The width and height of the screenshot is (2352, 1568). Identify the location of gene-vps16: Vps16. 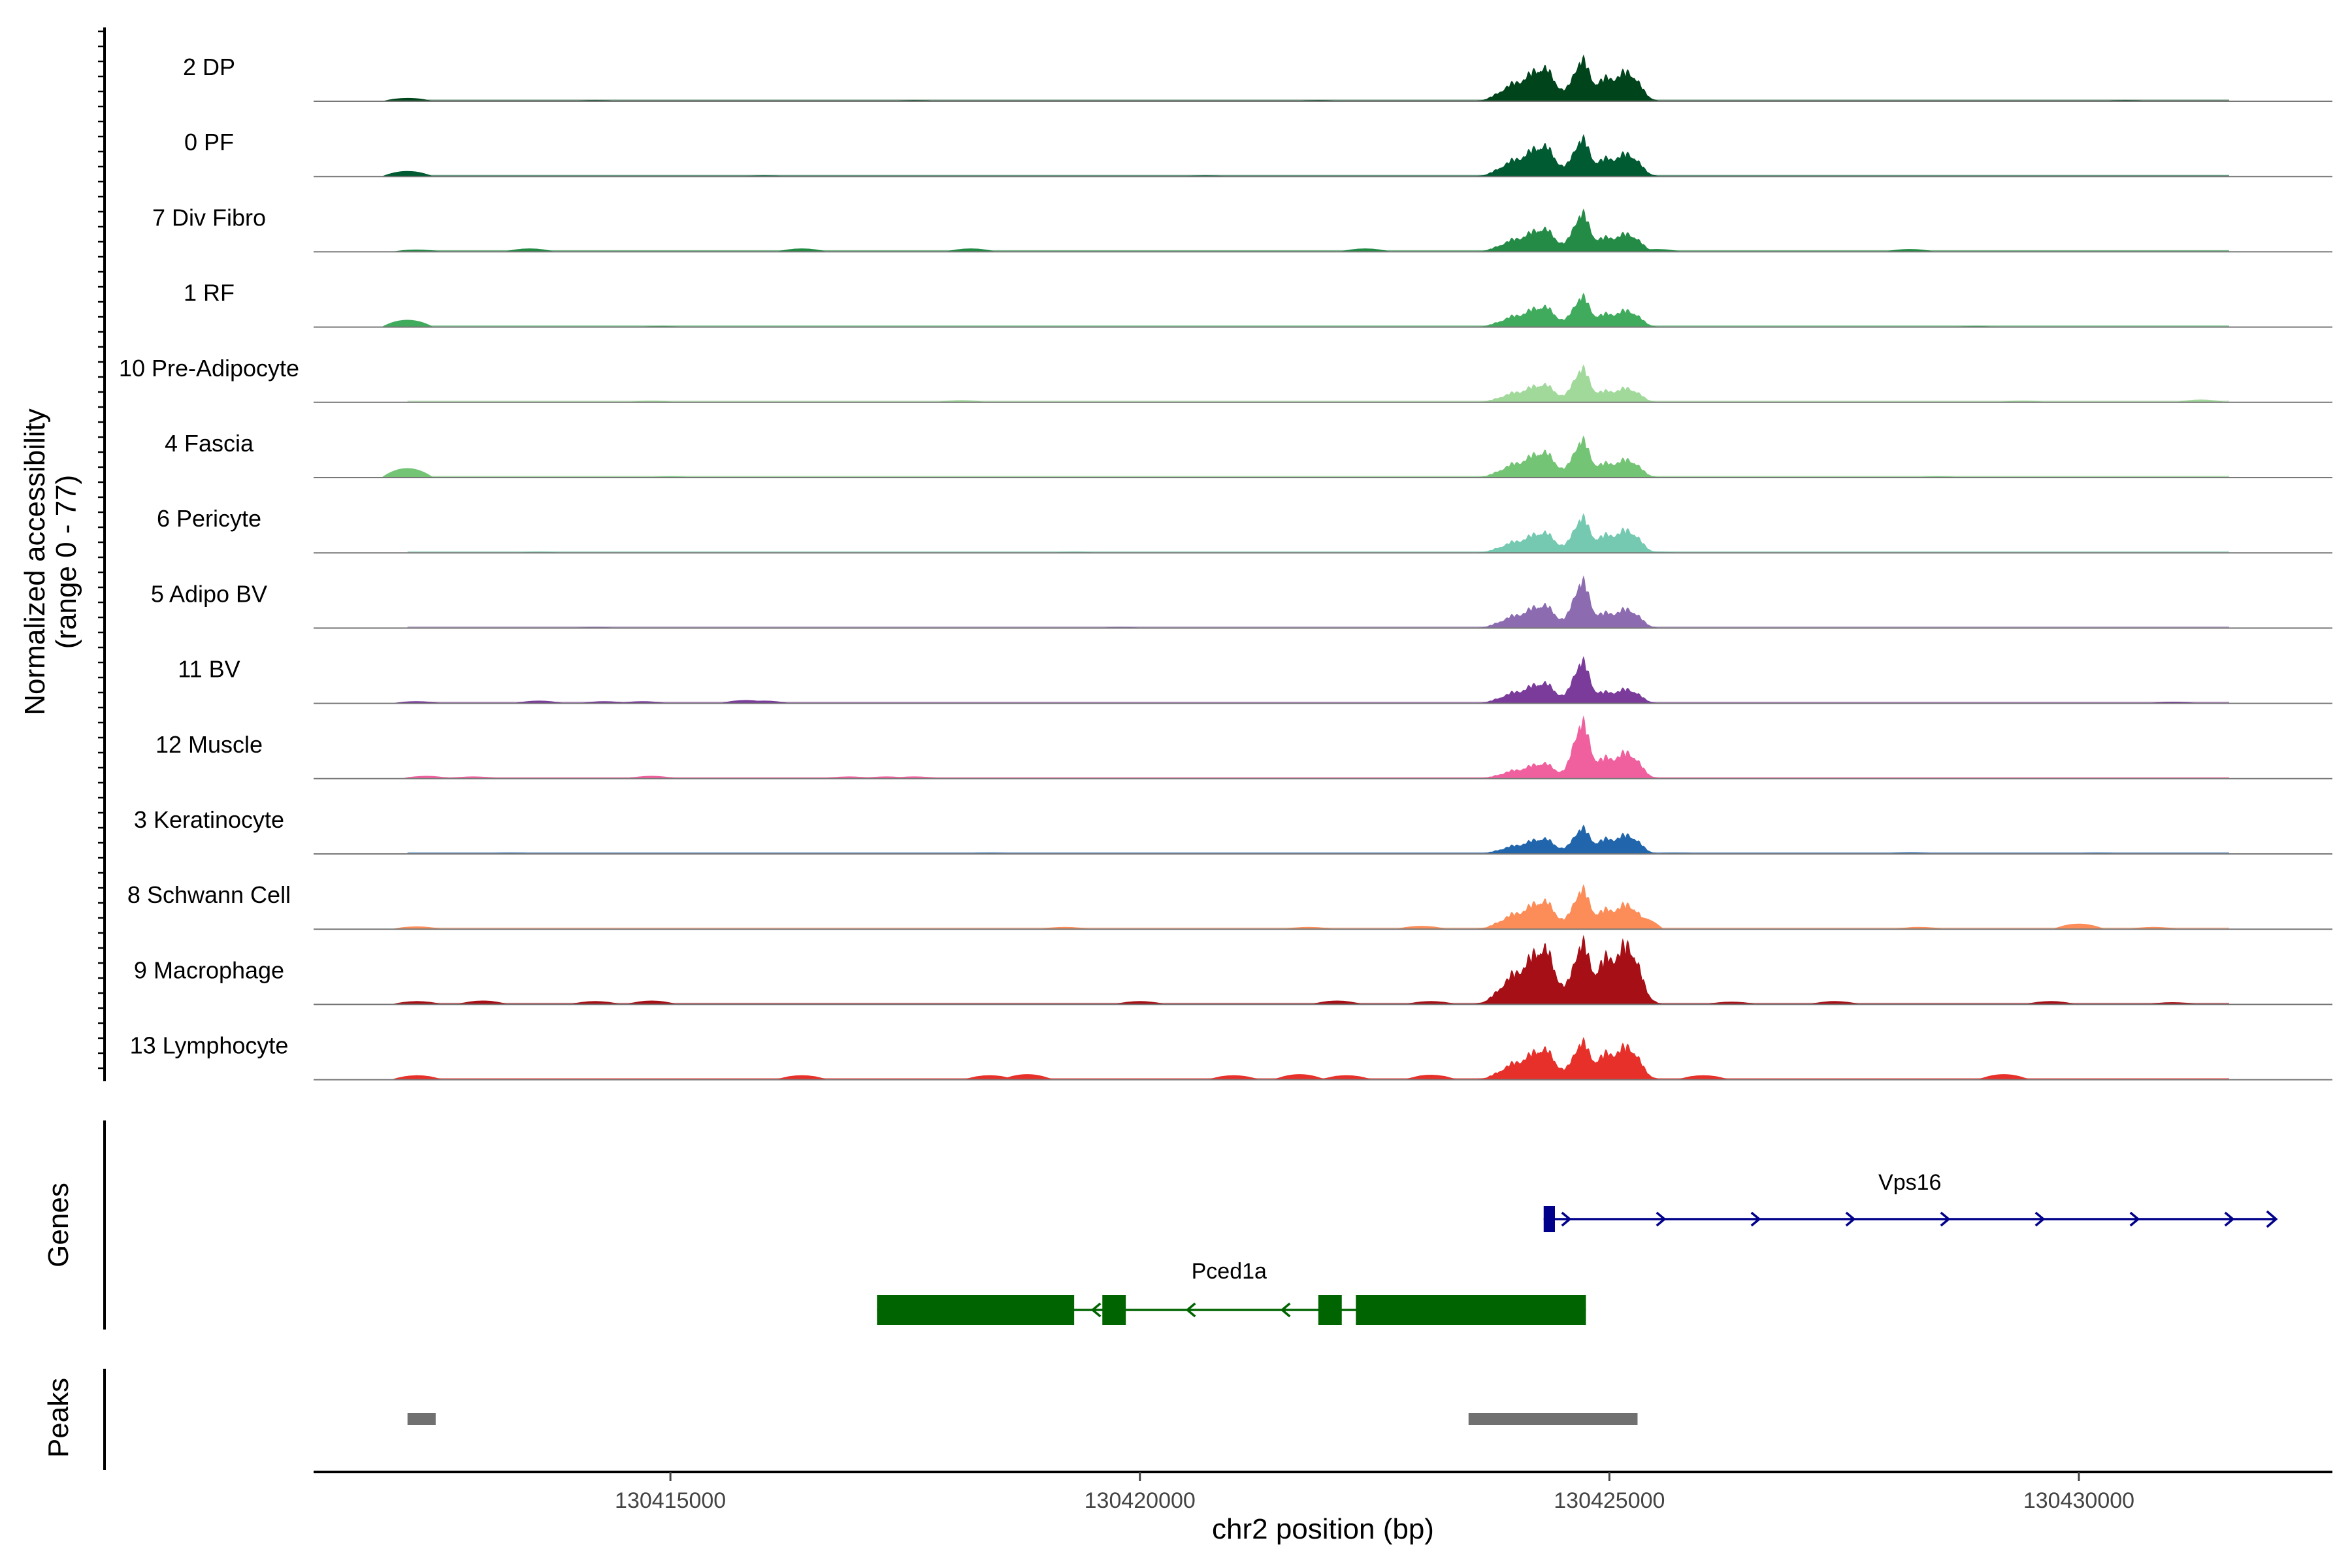
(1910, 1201).